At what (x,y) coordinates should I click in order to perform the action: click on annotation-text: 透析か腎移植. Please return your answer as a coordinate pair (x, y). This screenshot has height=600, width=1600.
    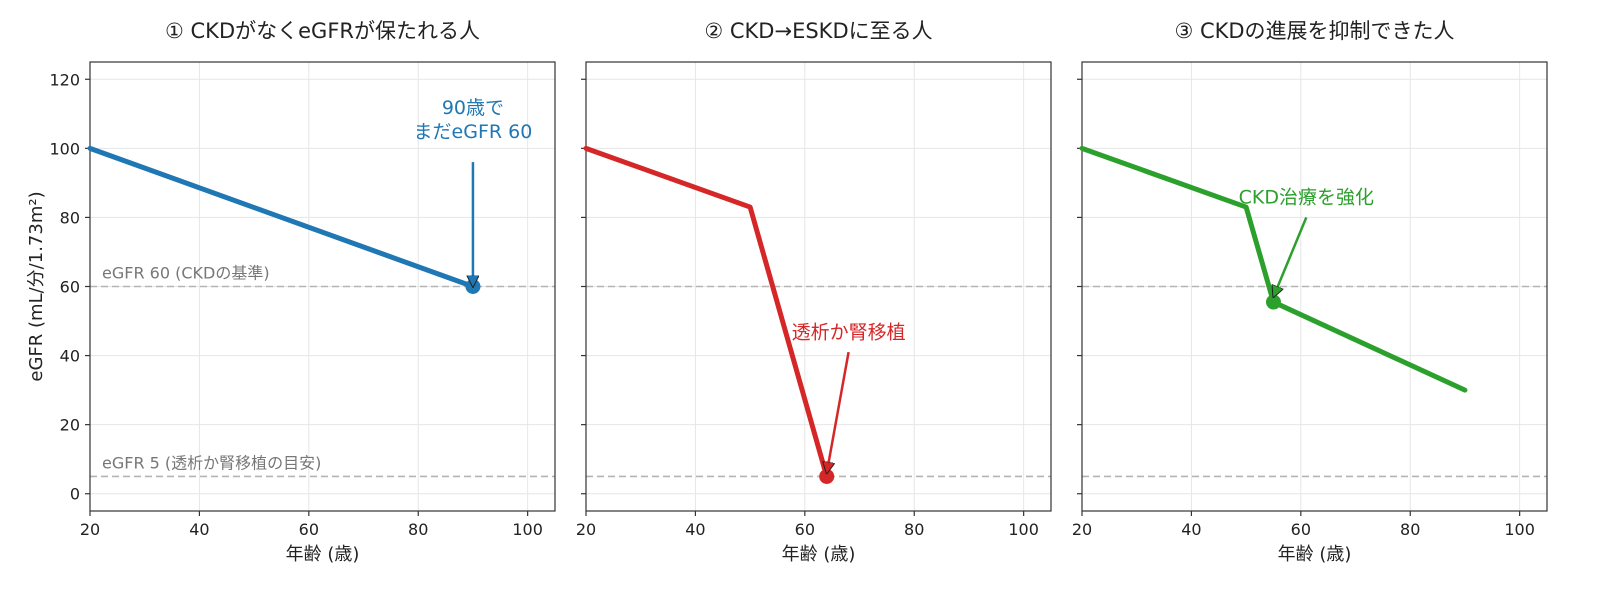
    Looking at the image, I should click on (849, 332).